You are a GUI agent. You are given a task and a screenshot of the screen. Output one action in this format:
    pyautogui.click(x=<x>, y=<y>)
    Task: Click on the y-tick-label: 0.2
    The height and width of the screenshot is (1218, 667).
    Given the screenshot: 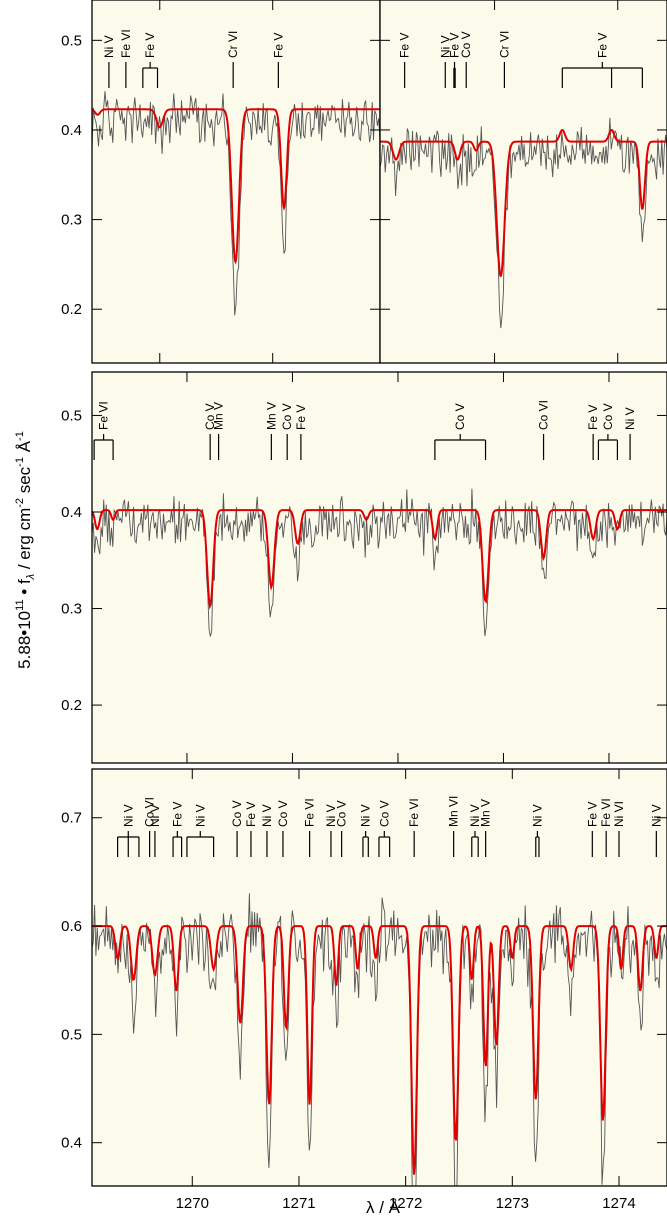 What is the action you would take?
    pyautogui.click(x=71, y=309)
    